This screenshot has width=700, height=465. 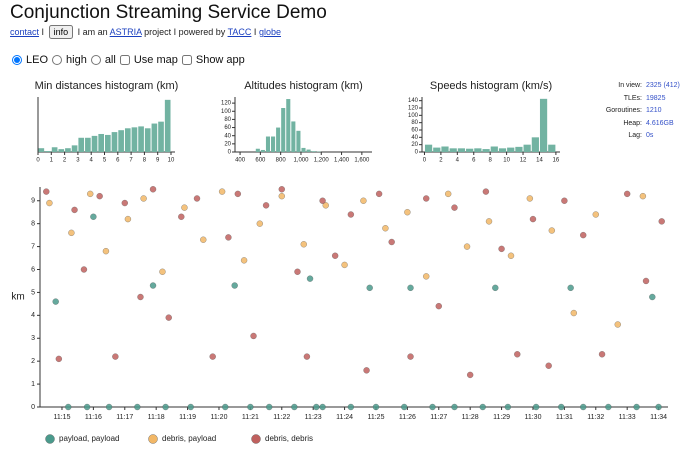 I want to click on stat-row: Heap: 4.616GB, so click(x=630, y=124).